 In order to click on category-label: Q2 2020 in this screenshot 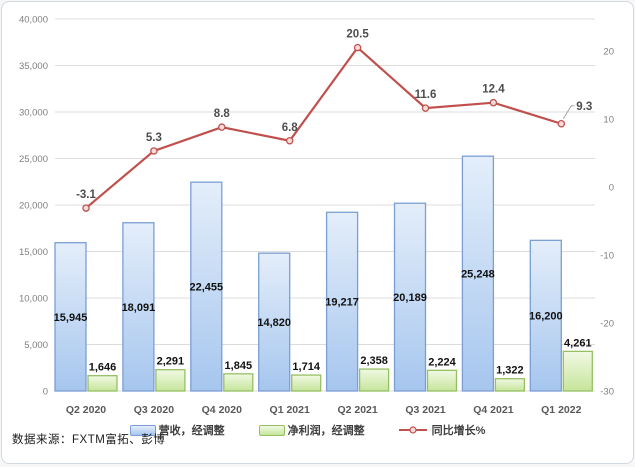, I will do `click(86, 410)`.